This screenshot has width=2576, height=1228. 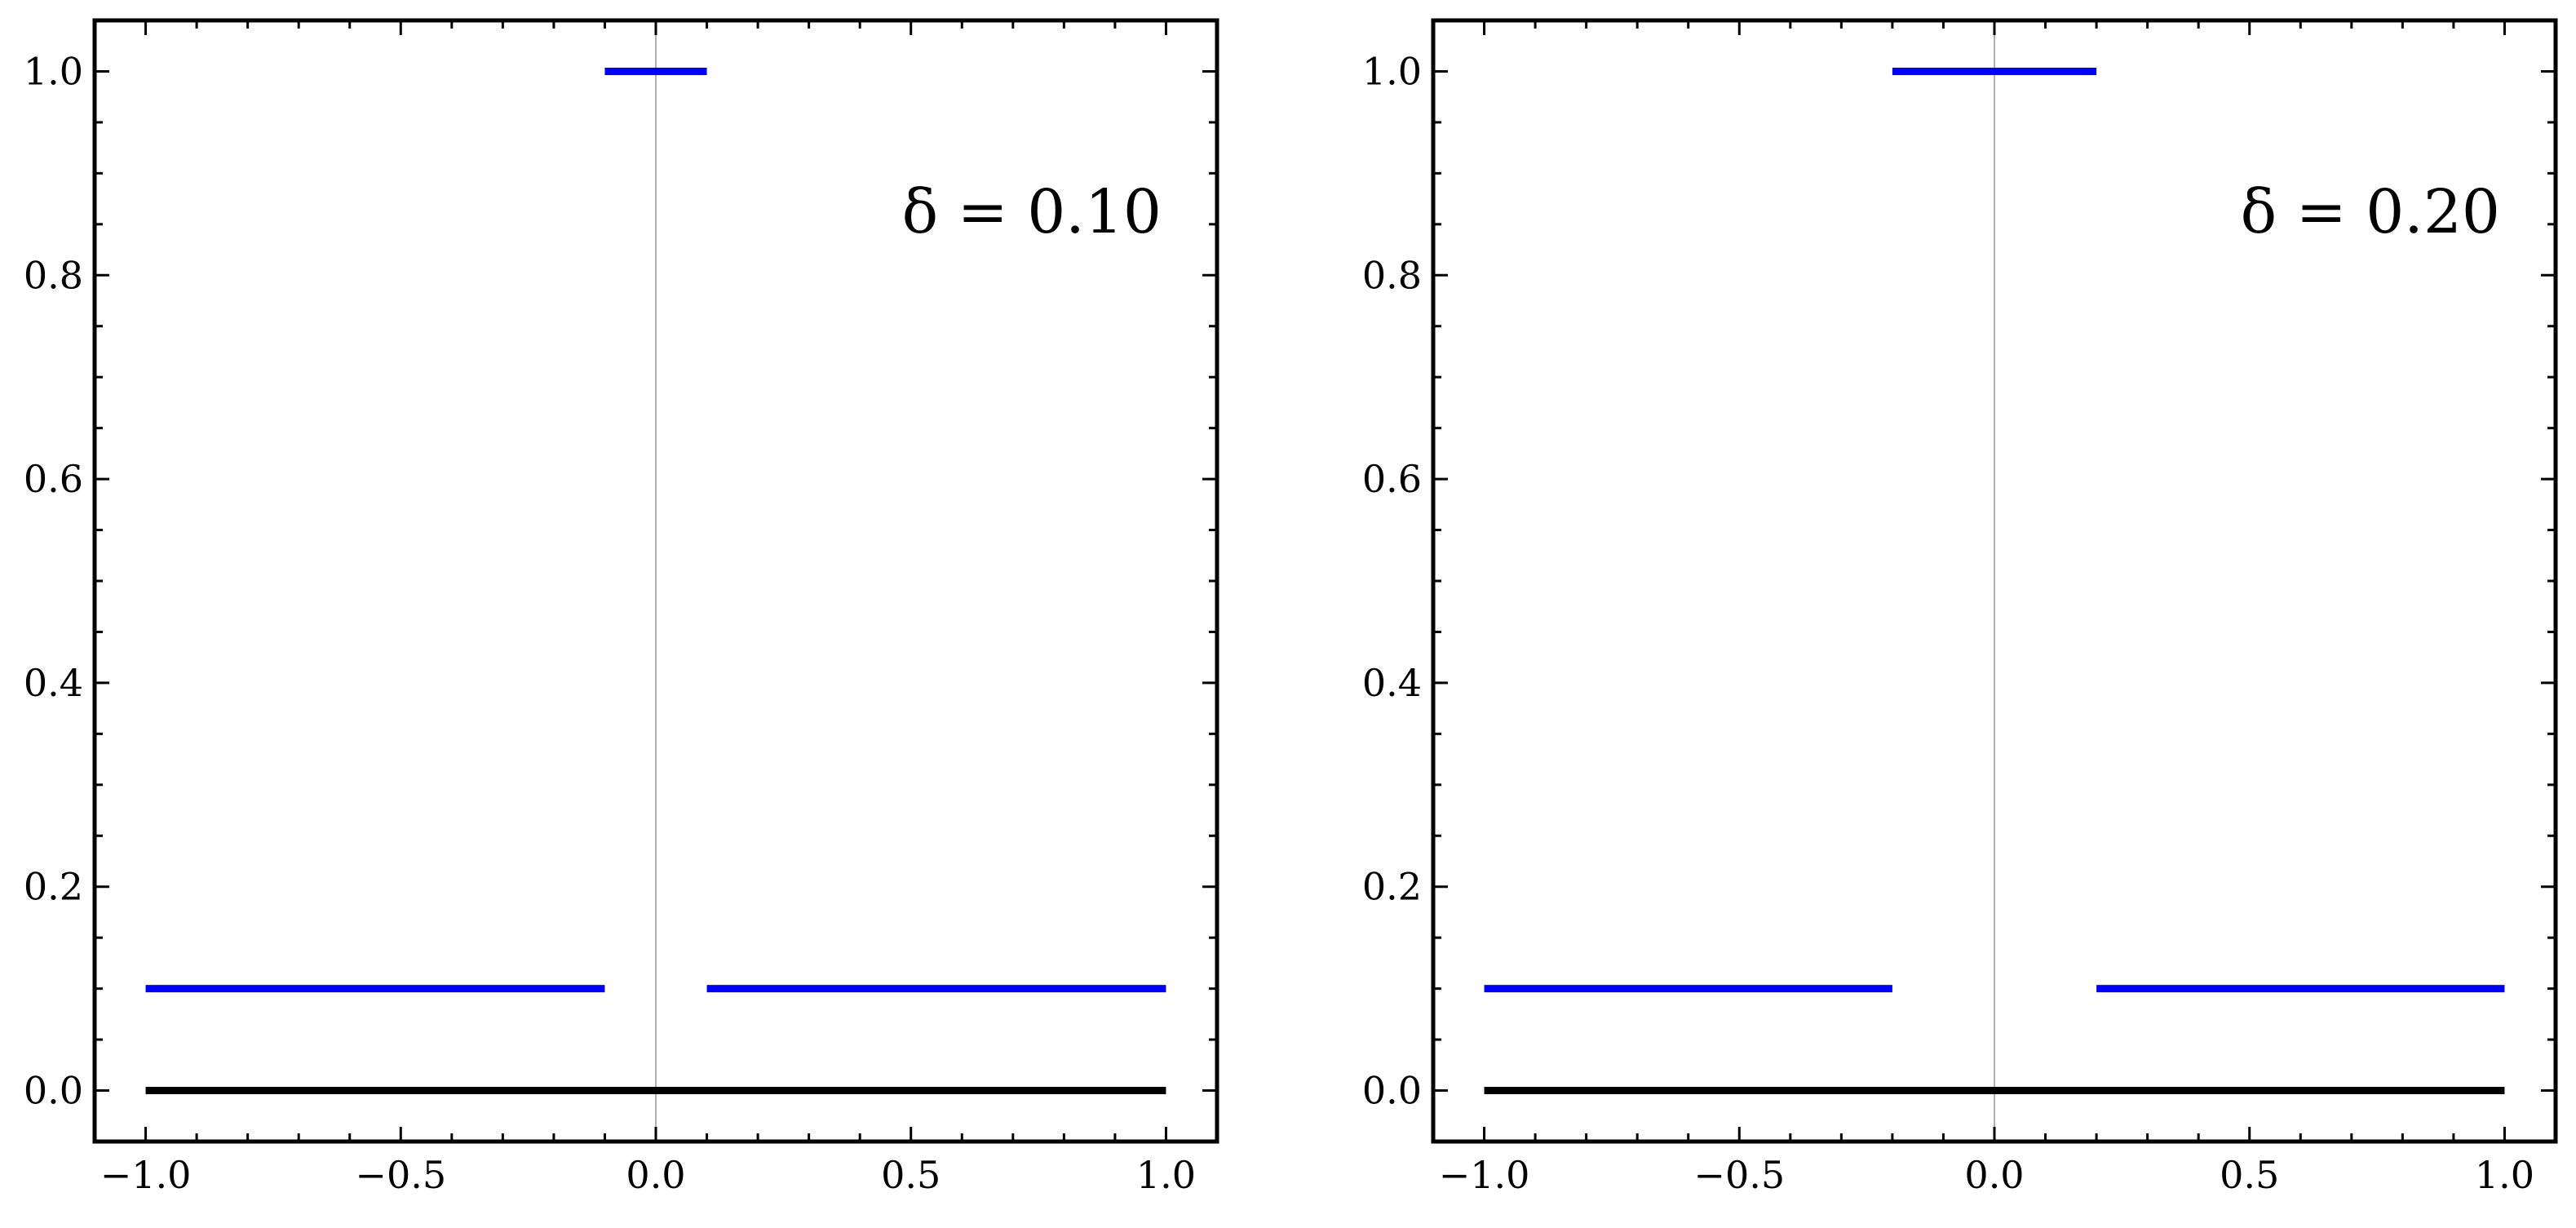 What do you see at coordinates (2370, 212) in the screenshot?
I see `delta-annotation: δ = 0.20` at bounding box center [2370, 212].